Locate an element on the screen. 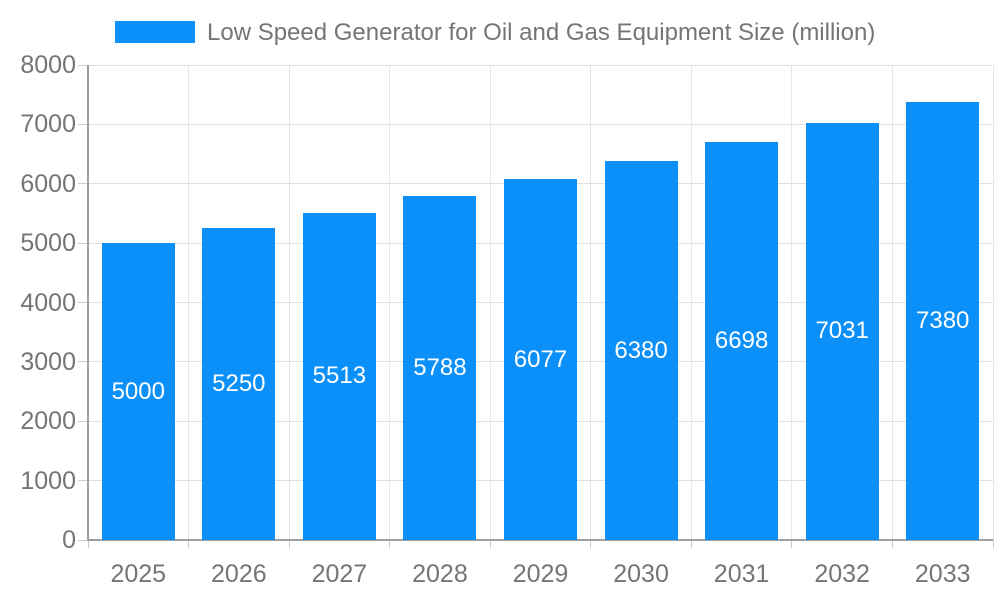  x-axis-tick-label: 2028 is located at coordinates (440, 574).